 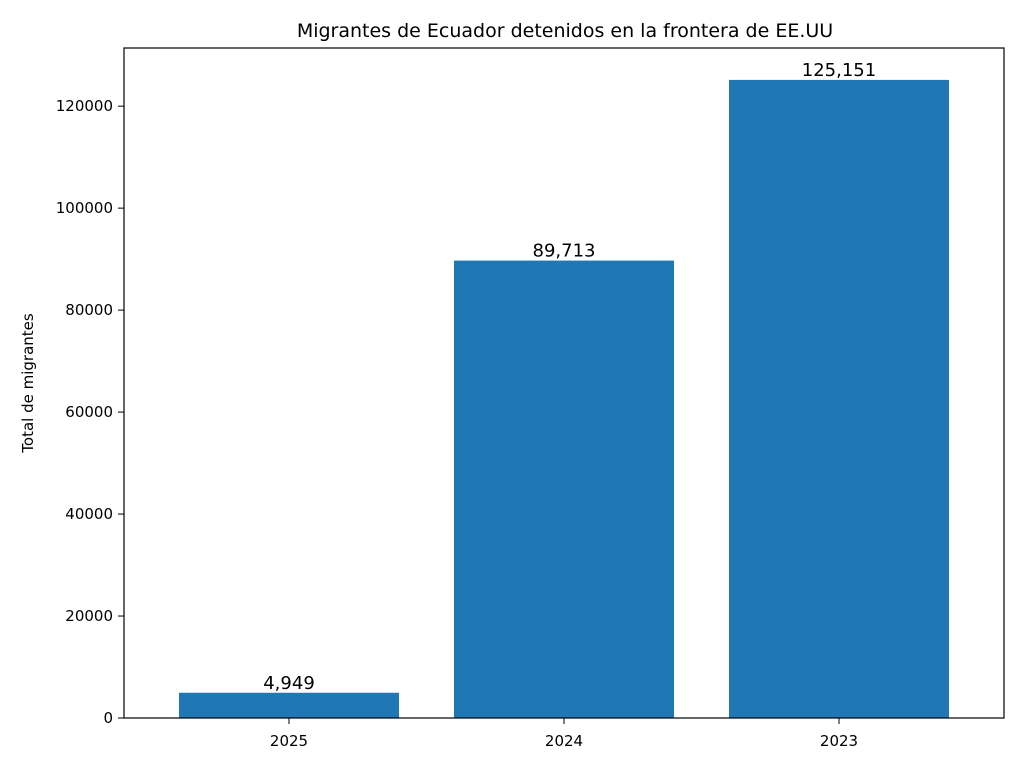 I want to click on y-tick-label: 40000, so click(x=89, y=514).